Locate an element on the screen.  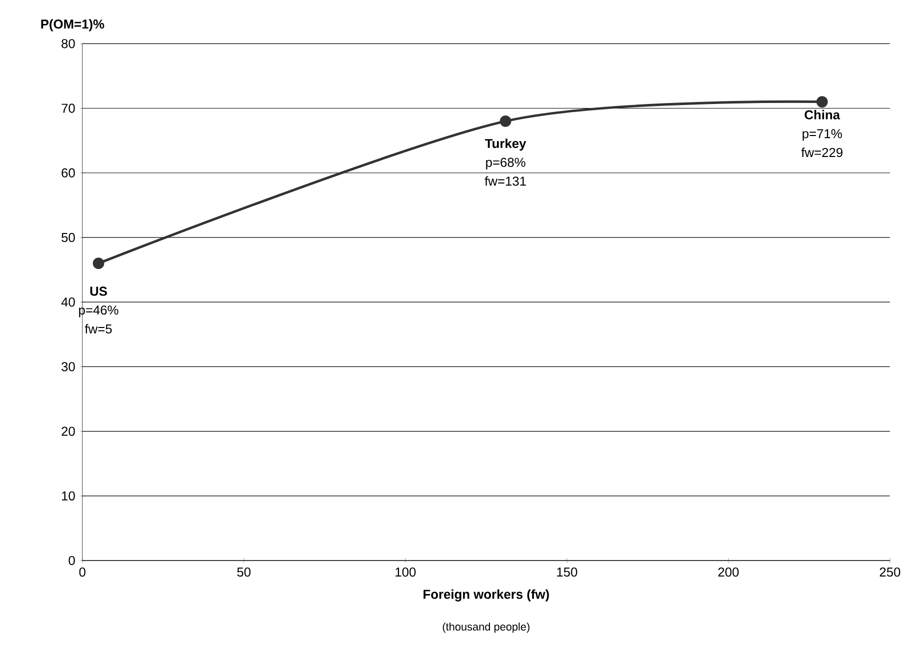
text: (thousand people) is located at coordinates (486, 627).